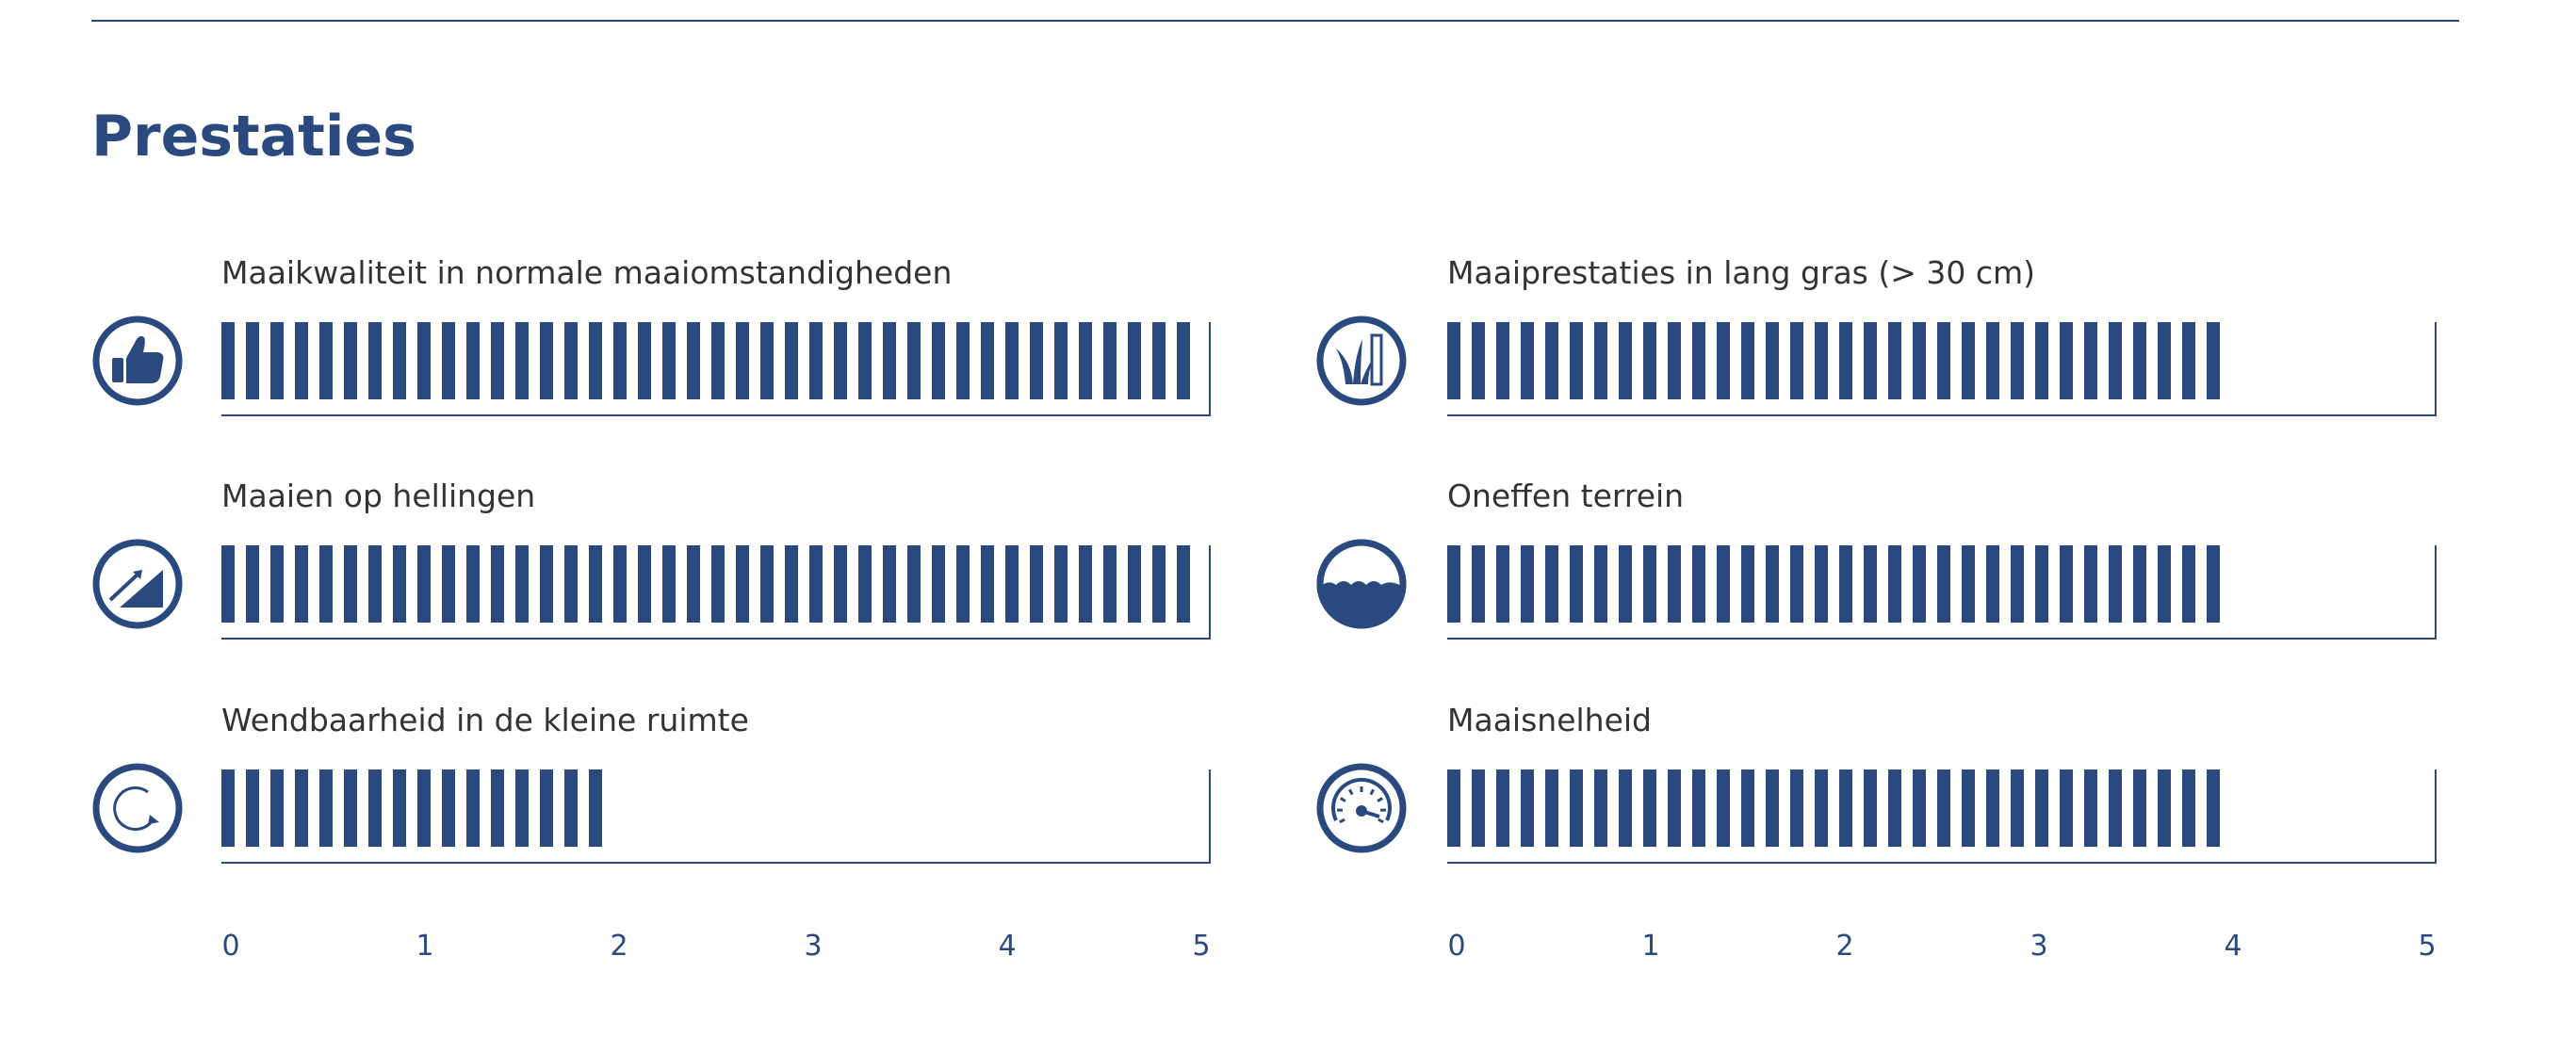 The height and width of the screenshot is (1053, 2576). What do you see at coordinates (1549, 720) in the screenshot?
I see `row-label: Maaisnelheid` at bounding box center [1549, 720].